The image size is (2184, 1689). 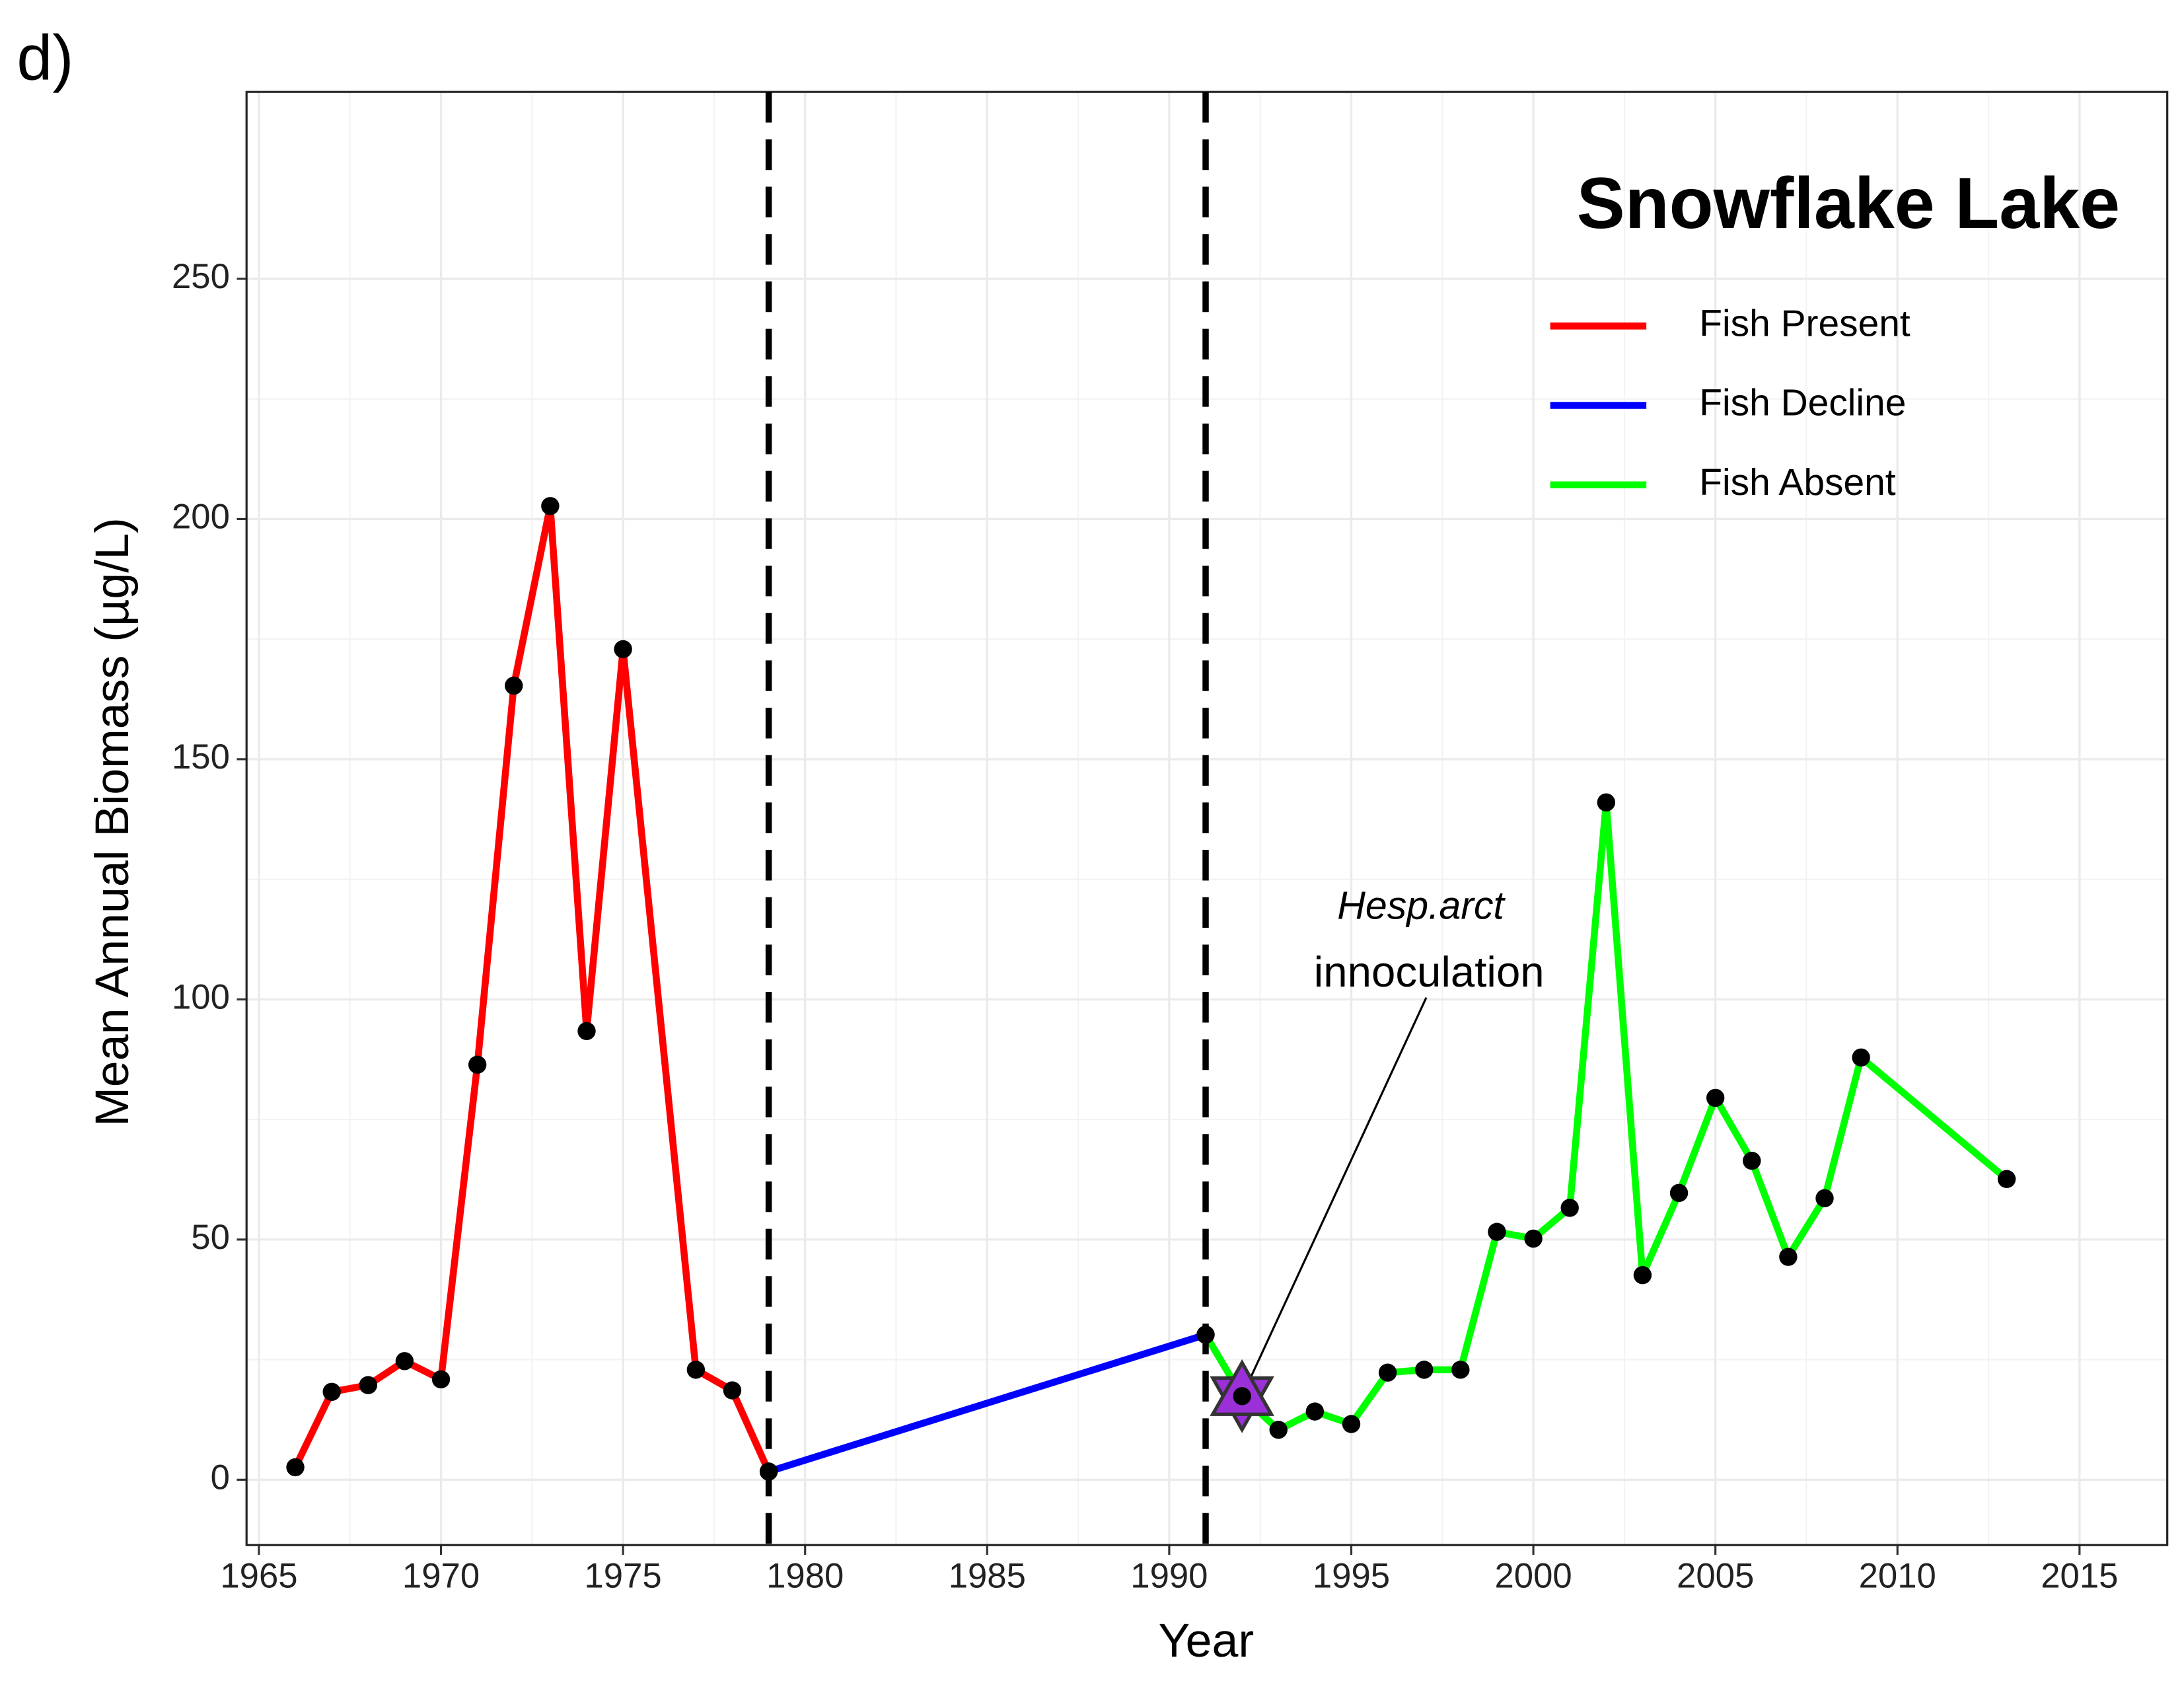 I want to click on x-tick-label: 2015, so click(x=2079, y=1576).